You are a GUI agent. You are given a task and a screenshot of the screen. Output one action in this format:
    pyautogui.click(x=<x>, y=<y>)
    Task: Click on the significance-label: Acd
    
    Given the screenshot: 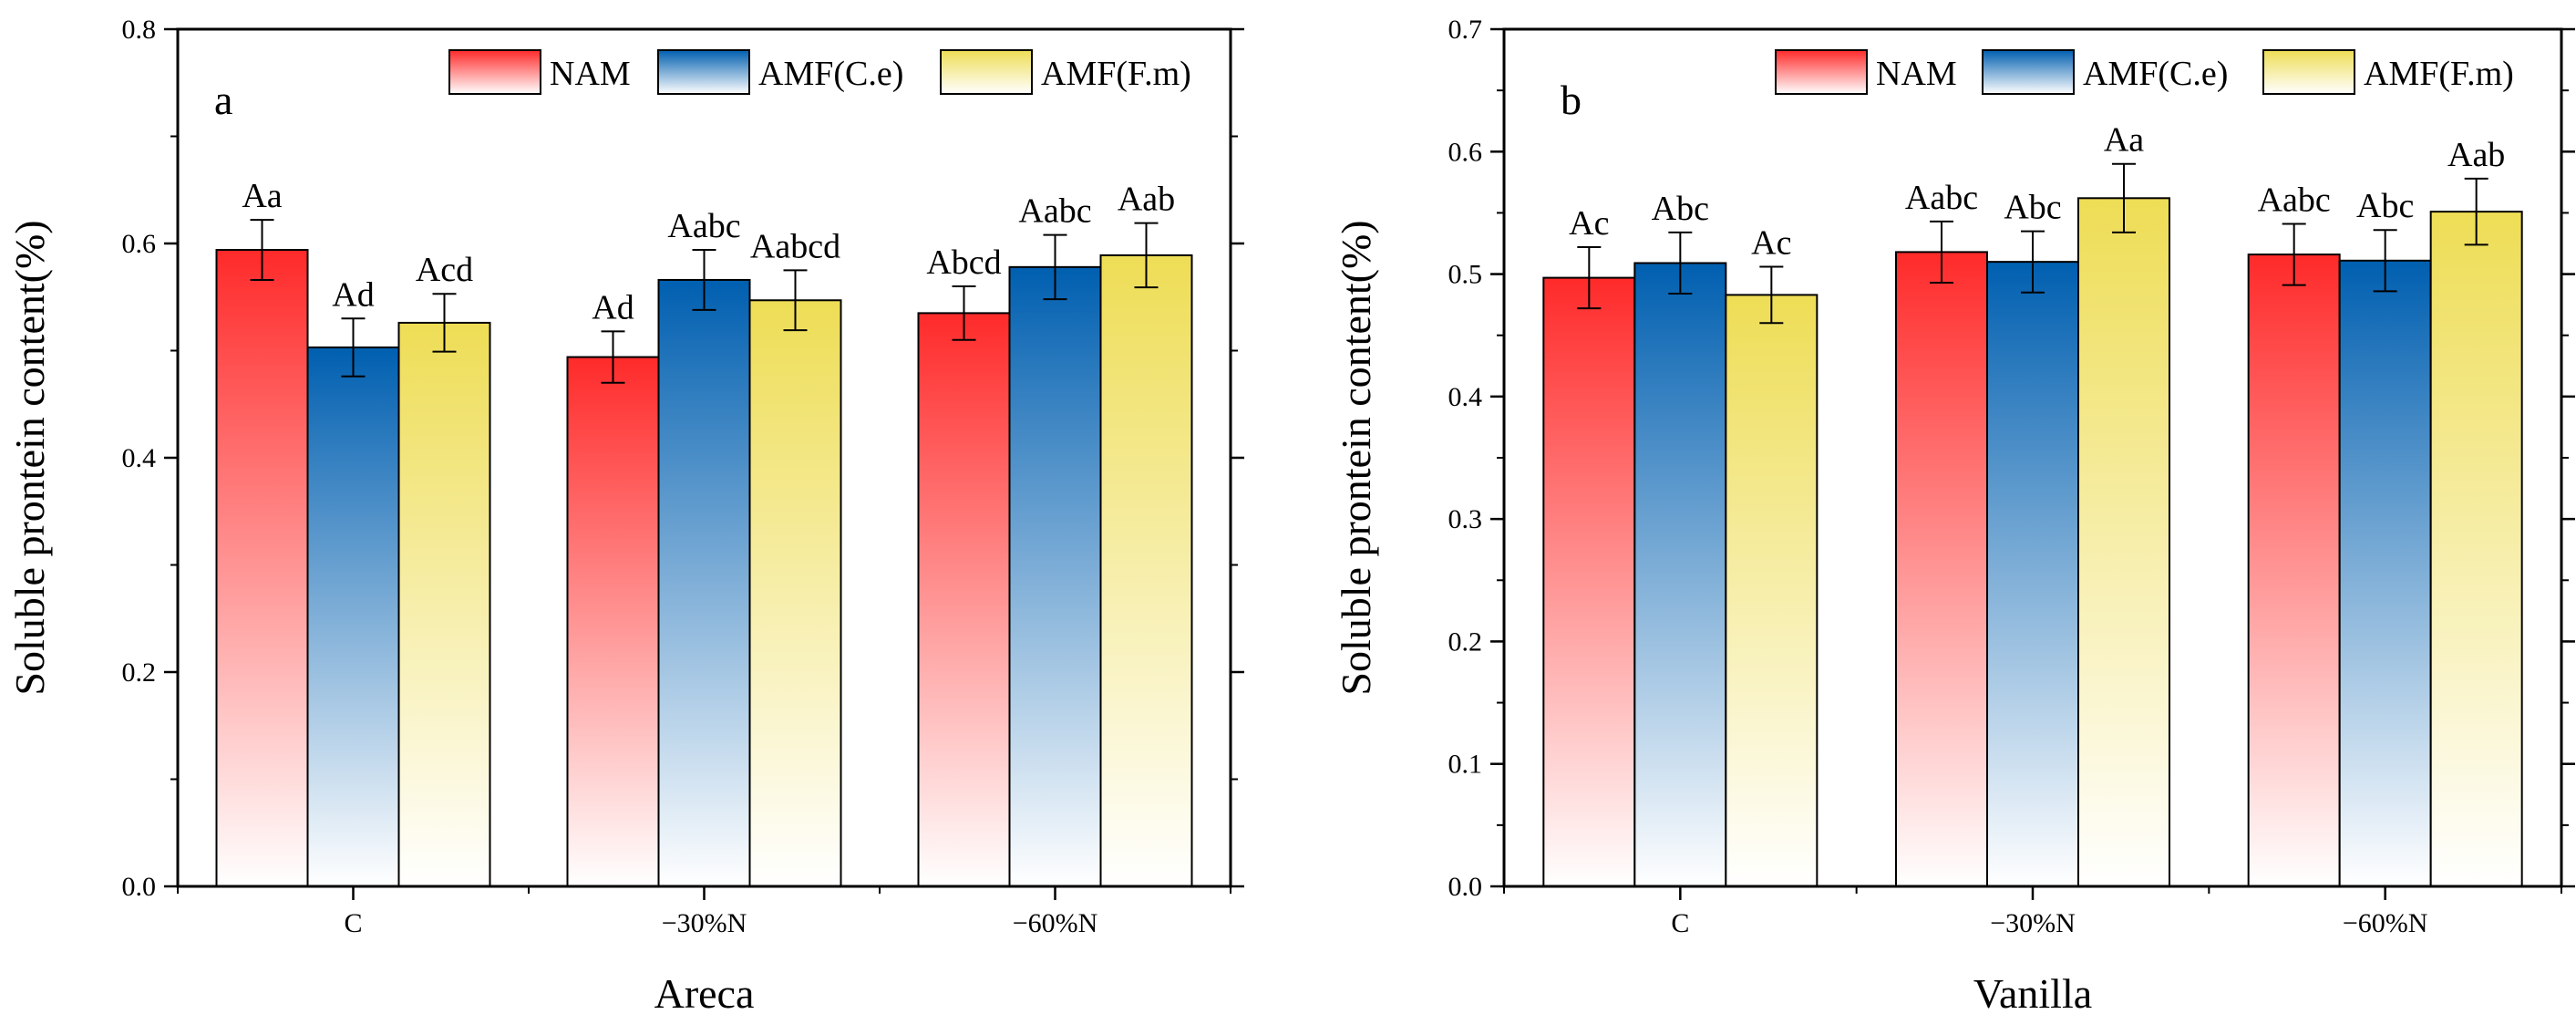 What is the action you would take?
    pyautogui.click(x=444, y=270)
    